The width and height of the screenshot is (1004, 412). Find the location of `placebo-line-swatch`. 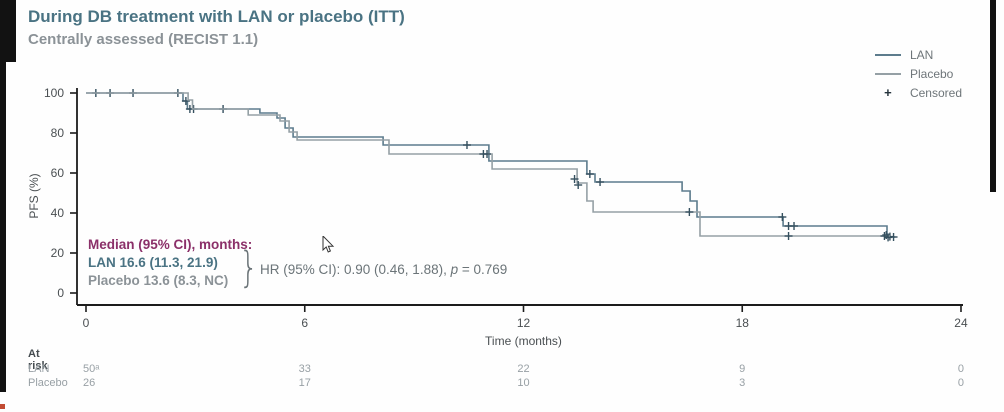

placebo-line-swatch is located at coordinates (887, 73).